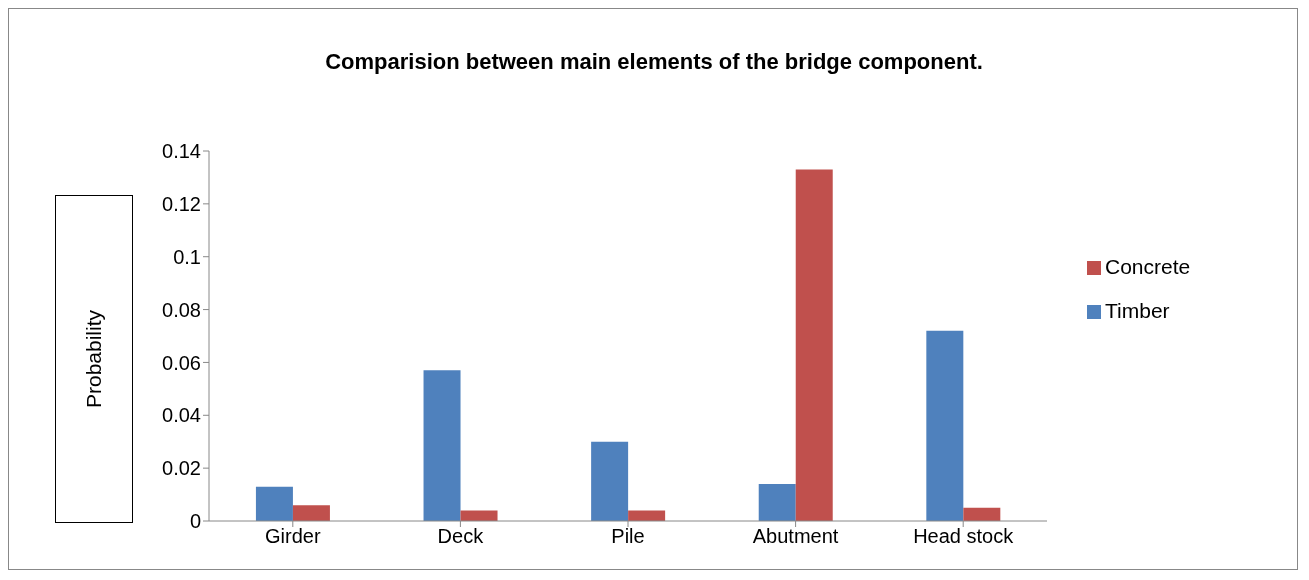 This screenshot has width=1309, height=580. Describe the element at coordinates (181, 151) in the screenshot. I see `y-tick-label: 0.14` at that location.